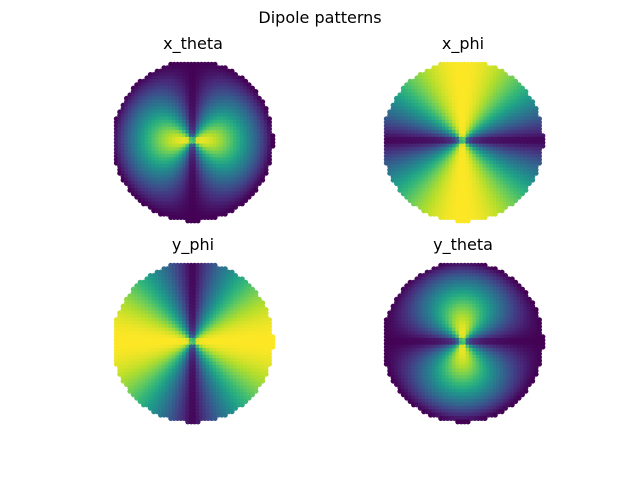 The height and width of the screenshot is (480, 640). I want to click on panel-x-theta: x_theta, so click(193, 129).